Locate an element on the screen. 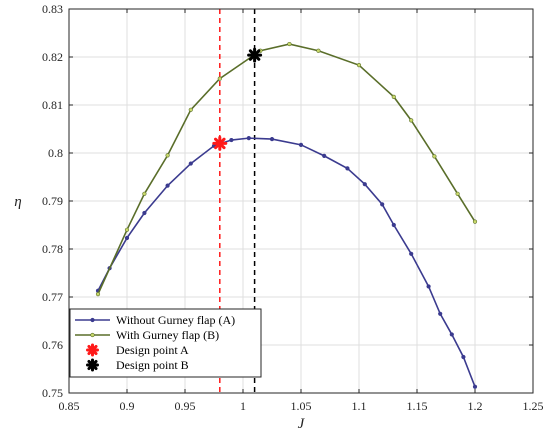  y-tick-label: 0.8 is located at coordinates (55, 153).